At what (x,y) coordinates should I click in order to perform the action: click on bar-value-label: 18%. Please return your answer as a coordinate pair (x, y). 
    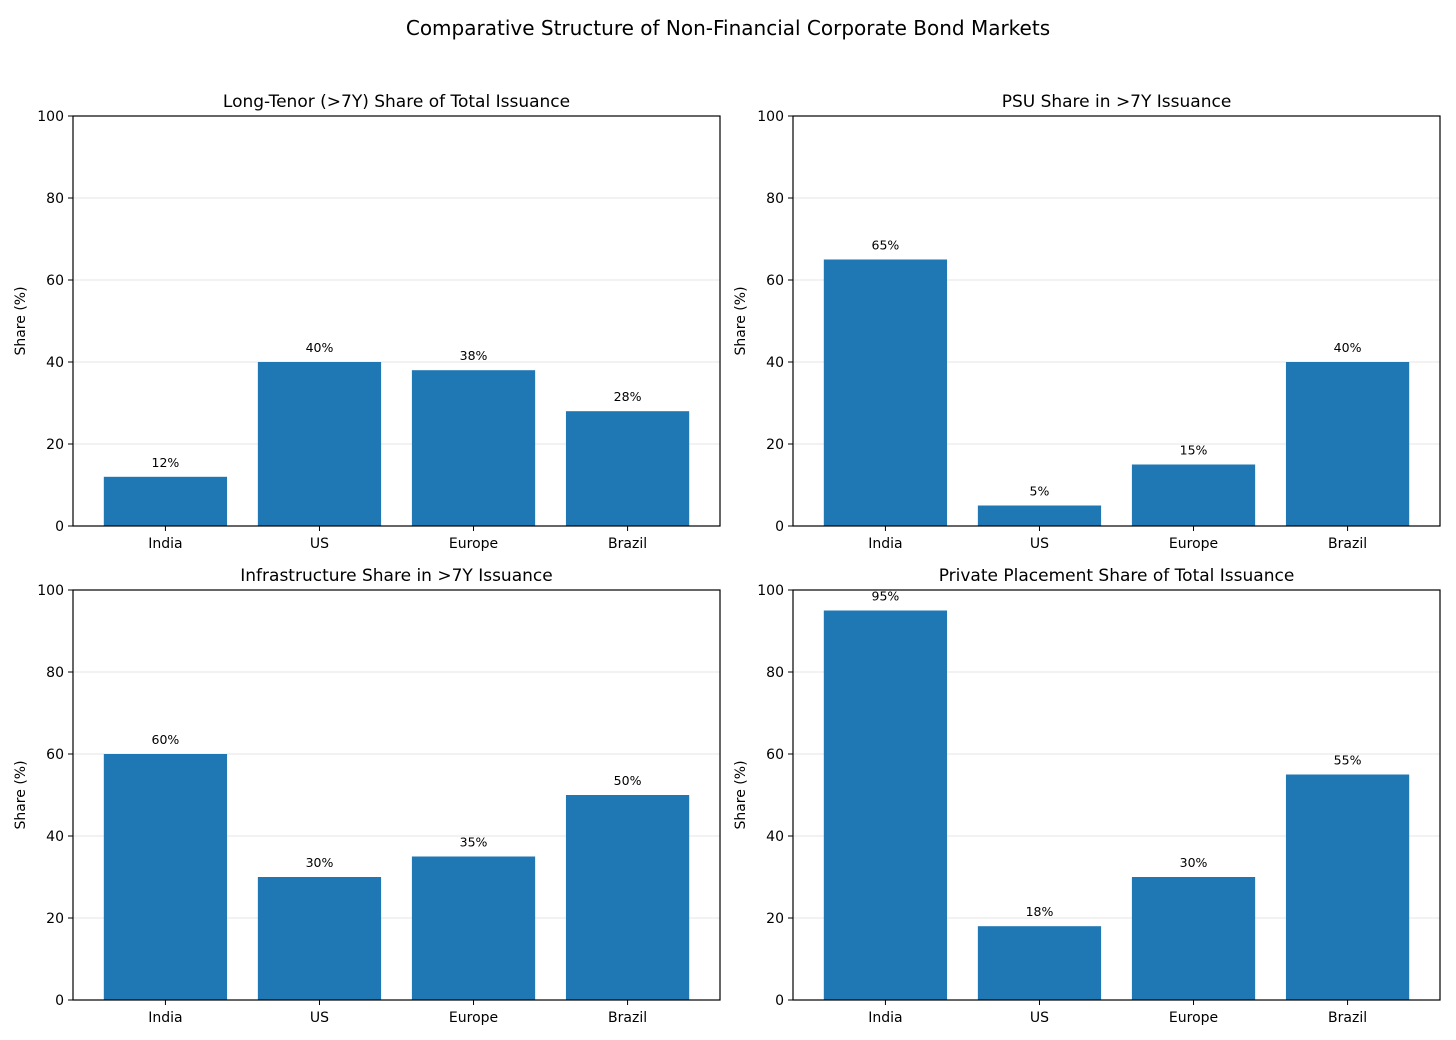
    Looking at the image, I should click on (1040, 911).